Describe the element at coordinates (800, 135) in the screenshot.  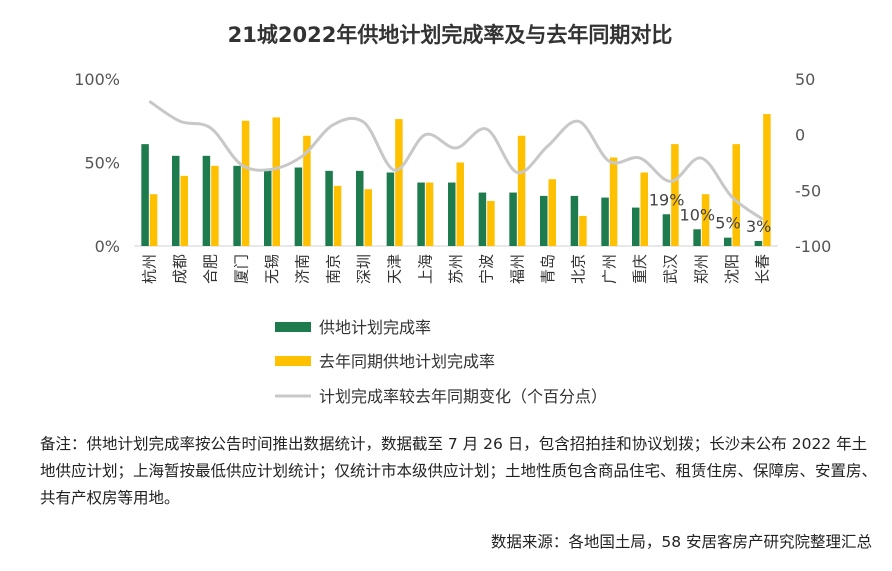
I see `y-right-tick-label: 0` at that location.